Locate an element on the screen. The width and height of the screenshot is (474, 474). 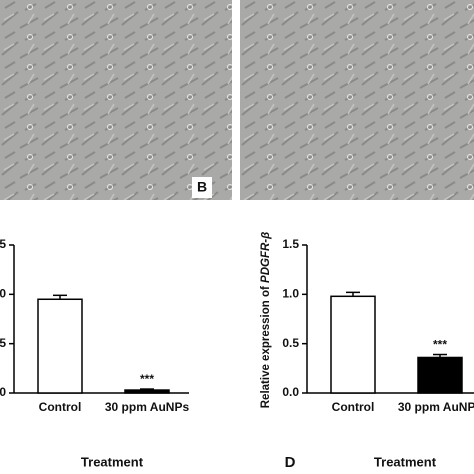
panel-label-box is located at coordinates (202, 187).